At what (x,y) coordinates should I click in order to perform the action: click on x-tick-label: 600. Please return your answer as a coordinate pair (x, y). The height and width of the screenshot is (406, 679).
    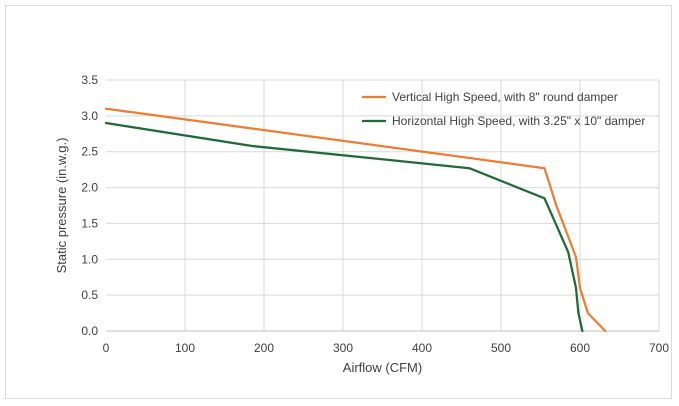
    Looking at the image, I should click on (580, 348).